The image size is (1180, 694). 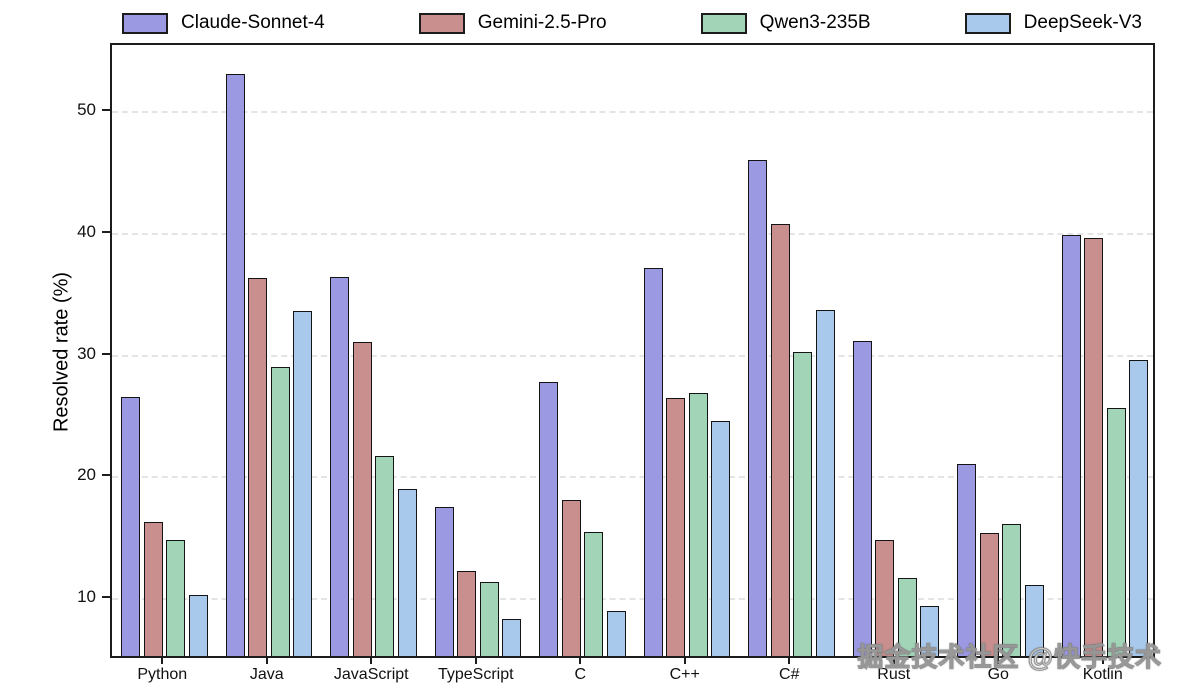 I want to click on bar-gemini-2-5-pro-python, so click(x=153, y=589).